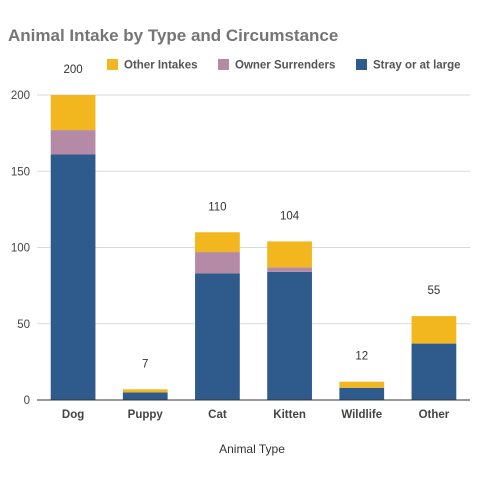  I want to click on x-tick-label-puppy: Puppy, so click(146, 415).